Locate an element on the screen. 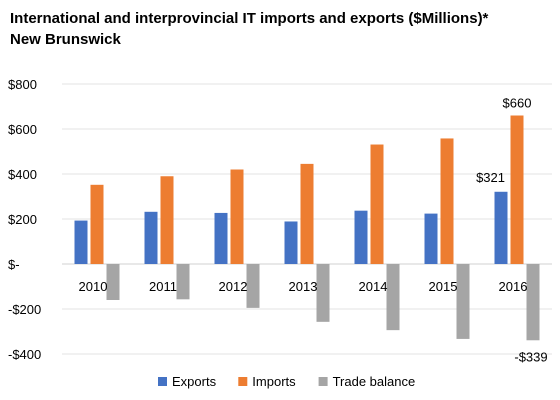 The height and width of the screenshot is (400, 560). y-tick-label: $800 is located at coordinates (22, 84).